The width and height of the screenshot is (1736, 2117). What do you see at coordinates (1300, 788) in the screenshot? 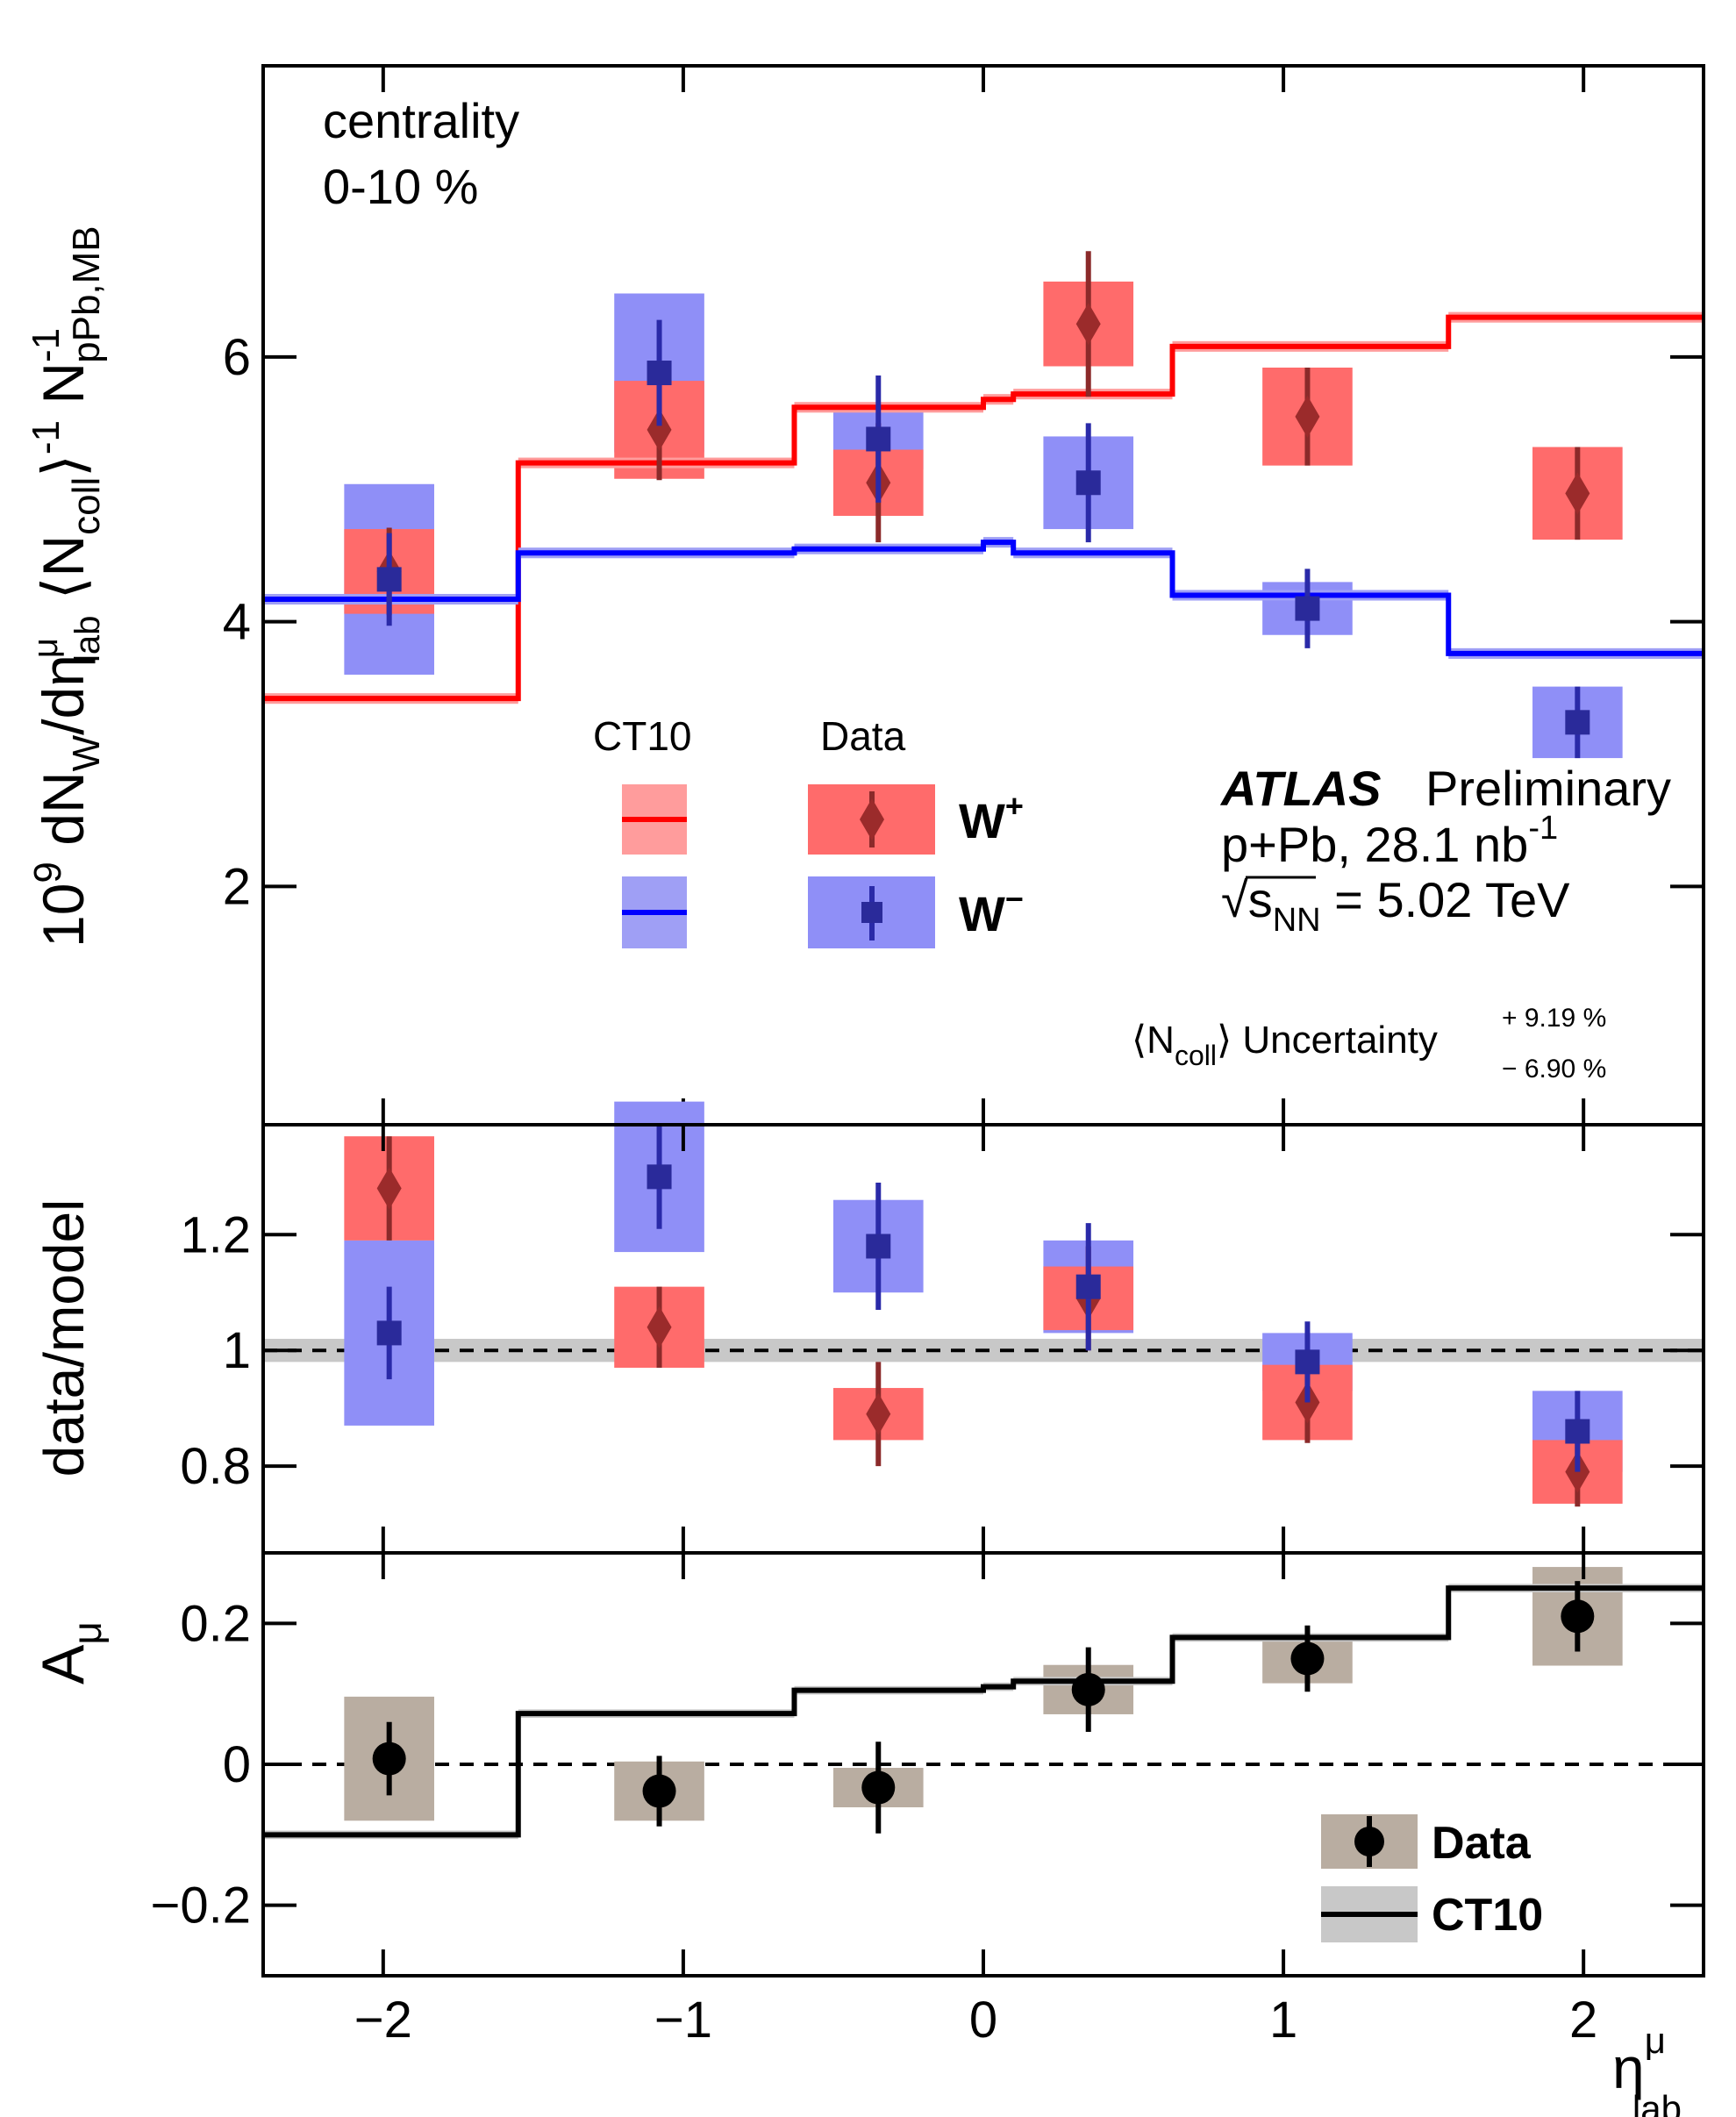
I see `atlas-label: ATLAS` at bounding box center [1300, 788].